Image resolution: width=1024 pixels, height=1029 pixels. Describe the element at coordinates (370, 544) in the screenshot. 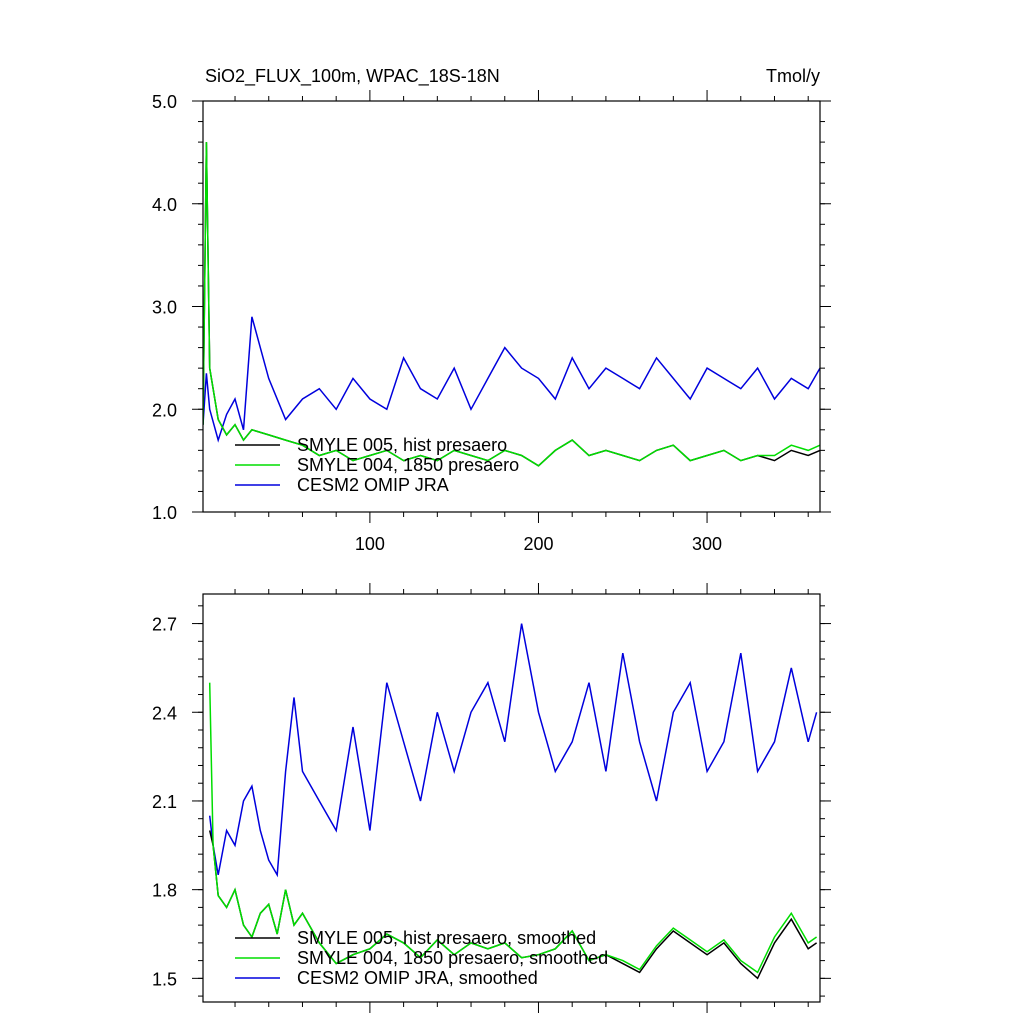

I see `x-tick-label: 100` at that location.